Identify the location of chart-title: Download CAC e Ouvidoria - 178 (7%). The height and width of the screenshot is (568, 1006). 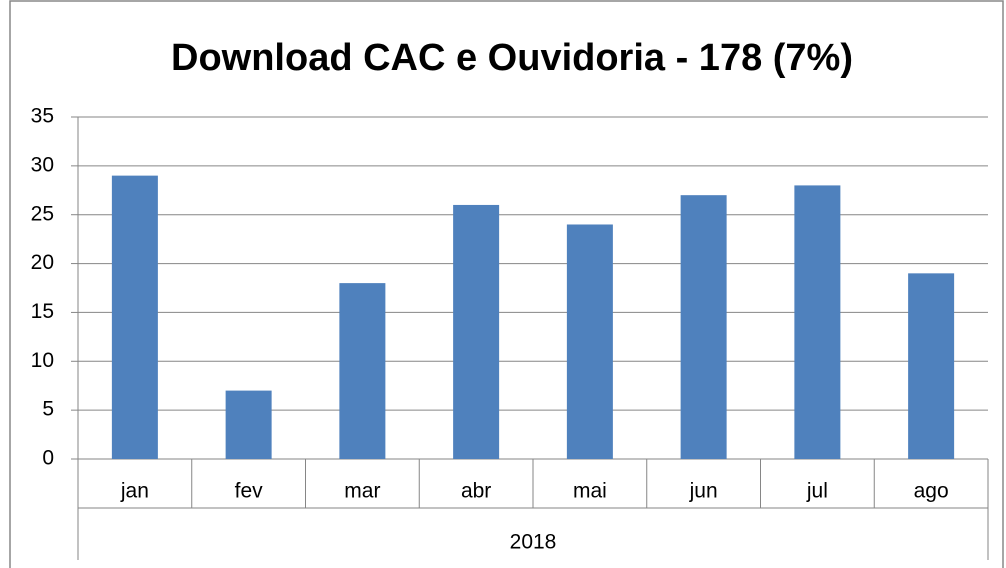
(512, 58).